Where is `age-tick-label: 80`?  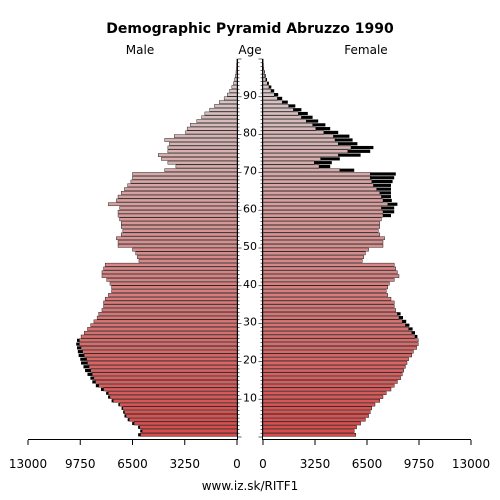
age-tick-label: 80 is located at coordinates (250, 133).